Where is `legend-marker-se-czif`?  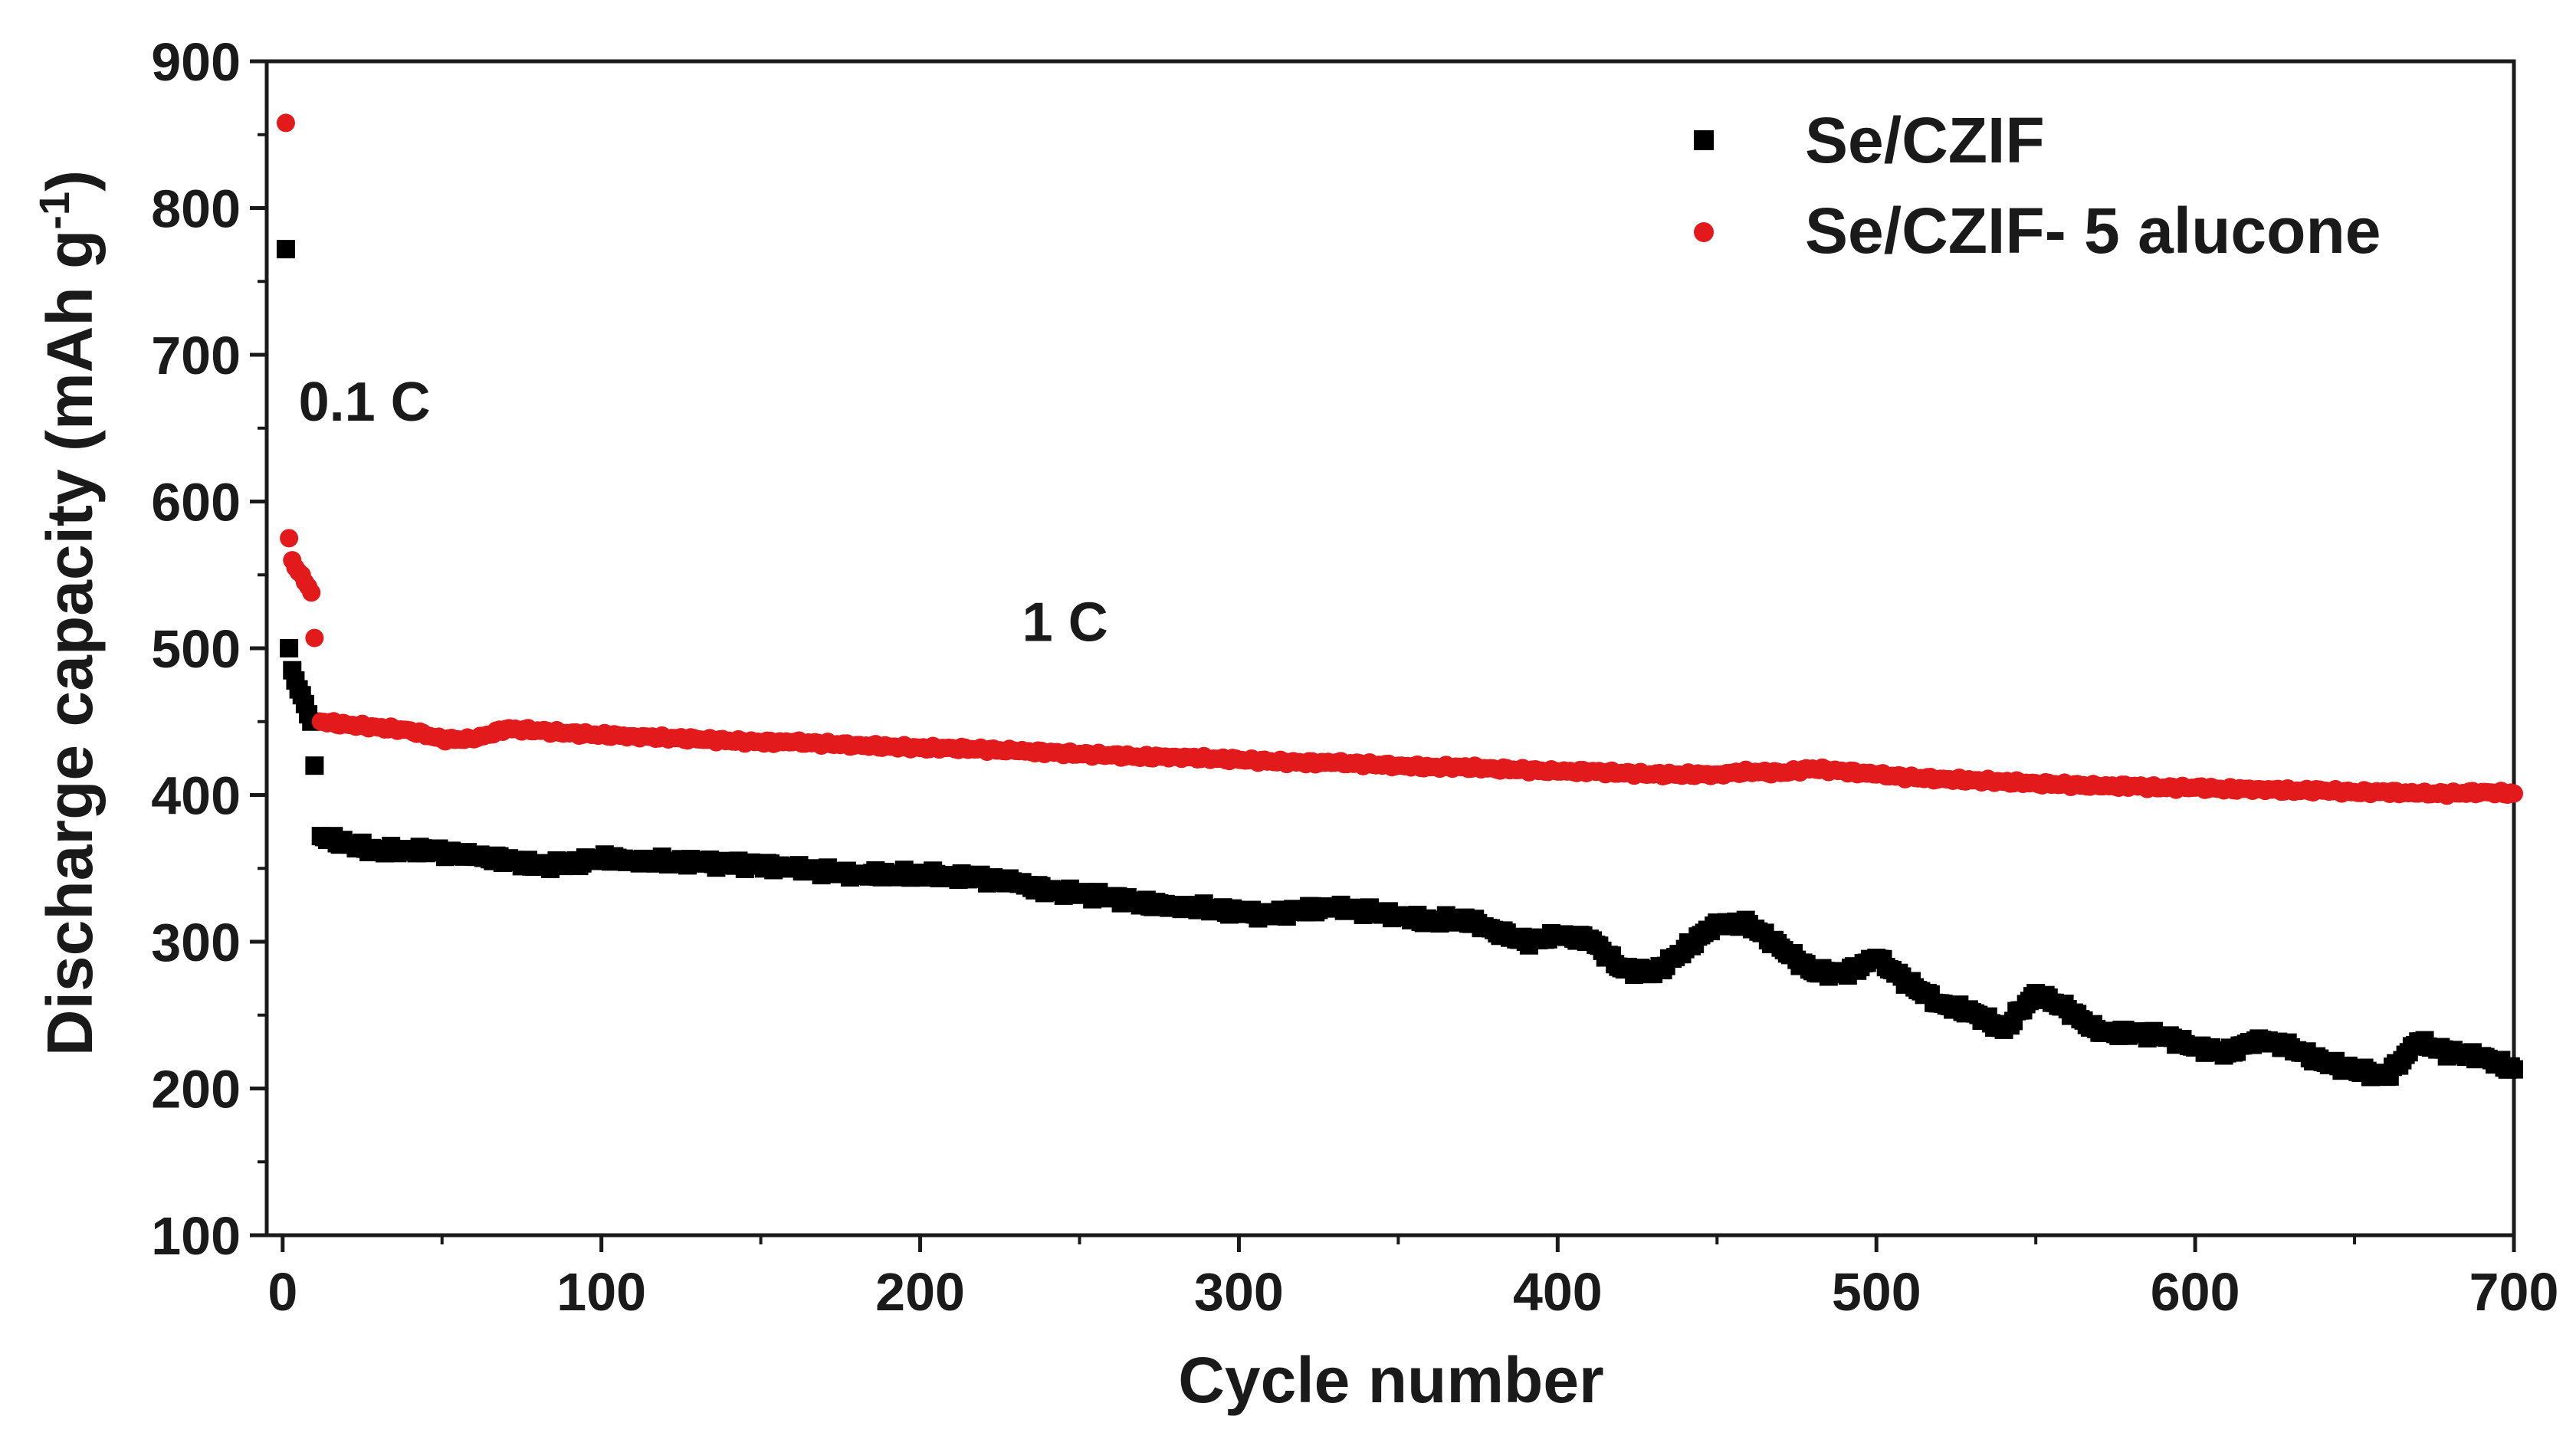
legend-marker-se-czif is located at coordinates (1704, 140).